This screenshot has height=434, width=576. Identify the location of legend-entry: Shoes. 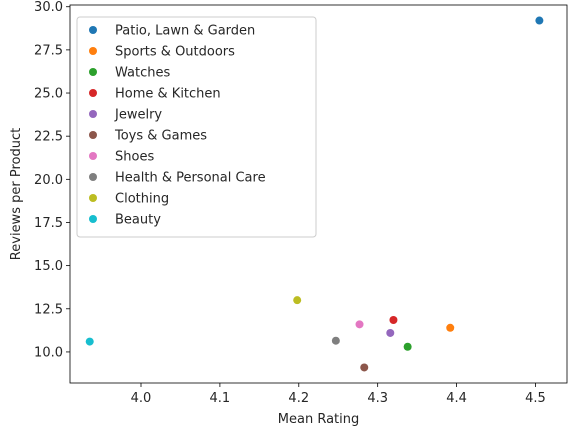
(134, 157).